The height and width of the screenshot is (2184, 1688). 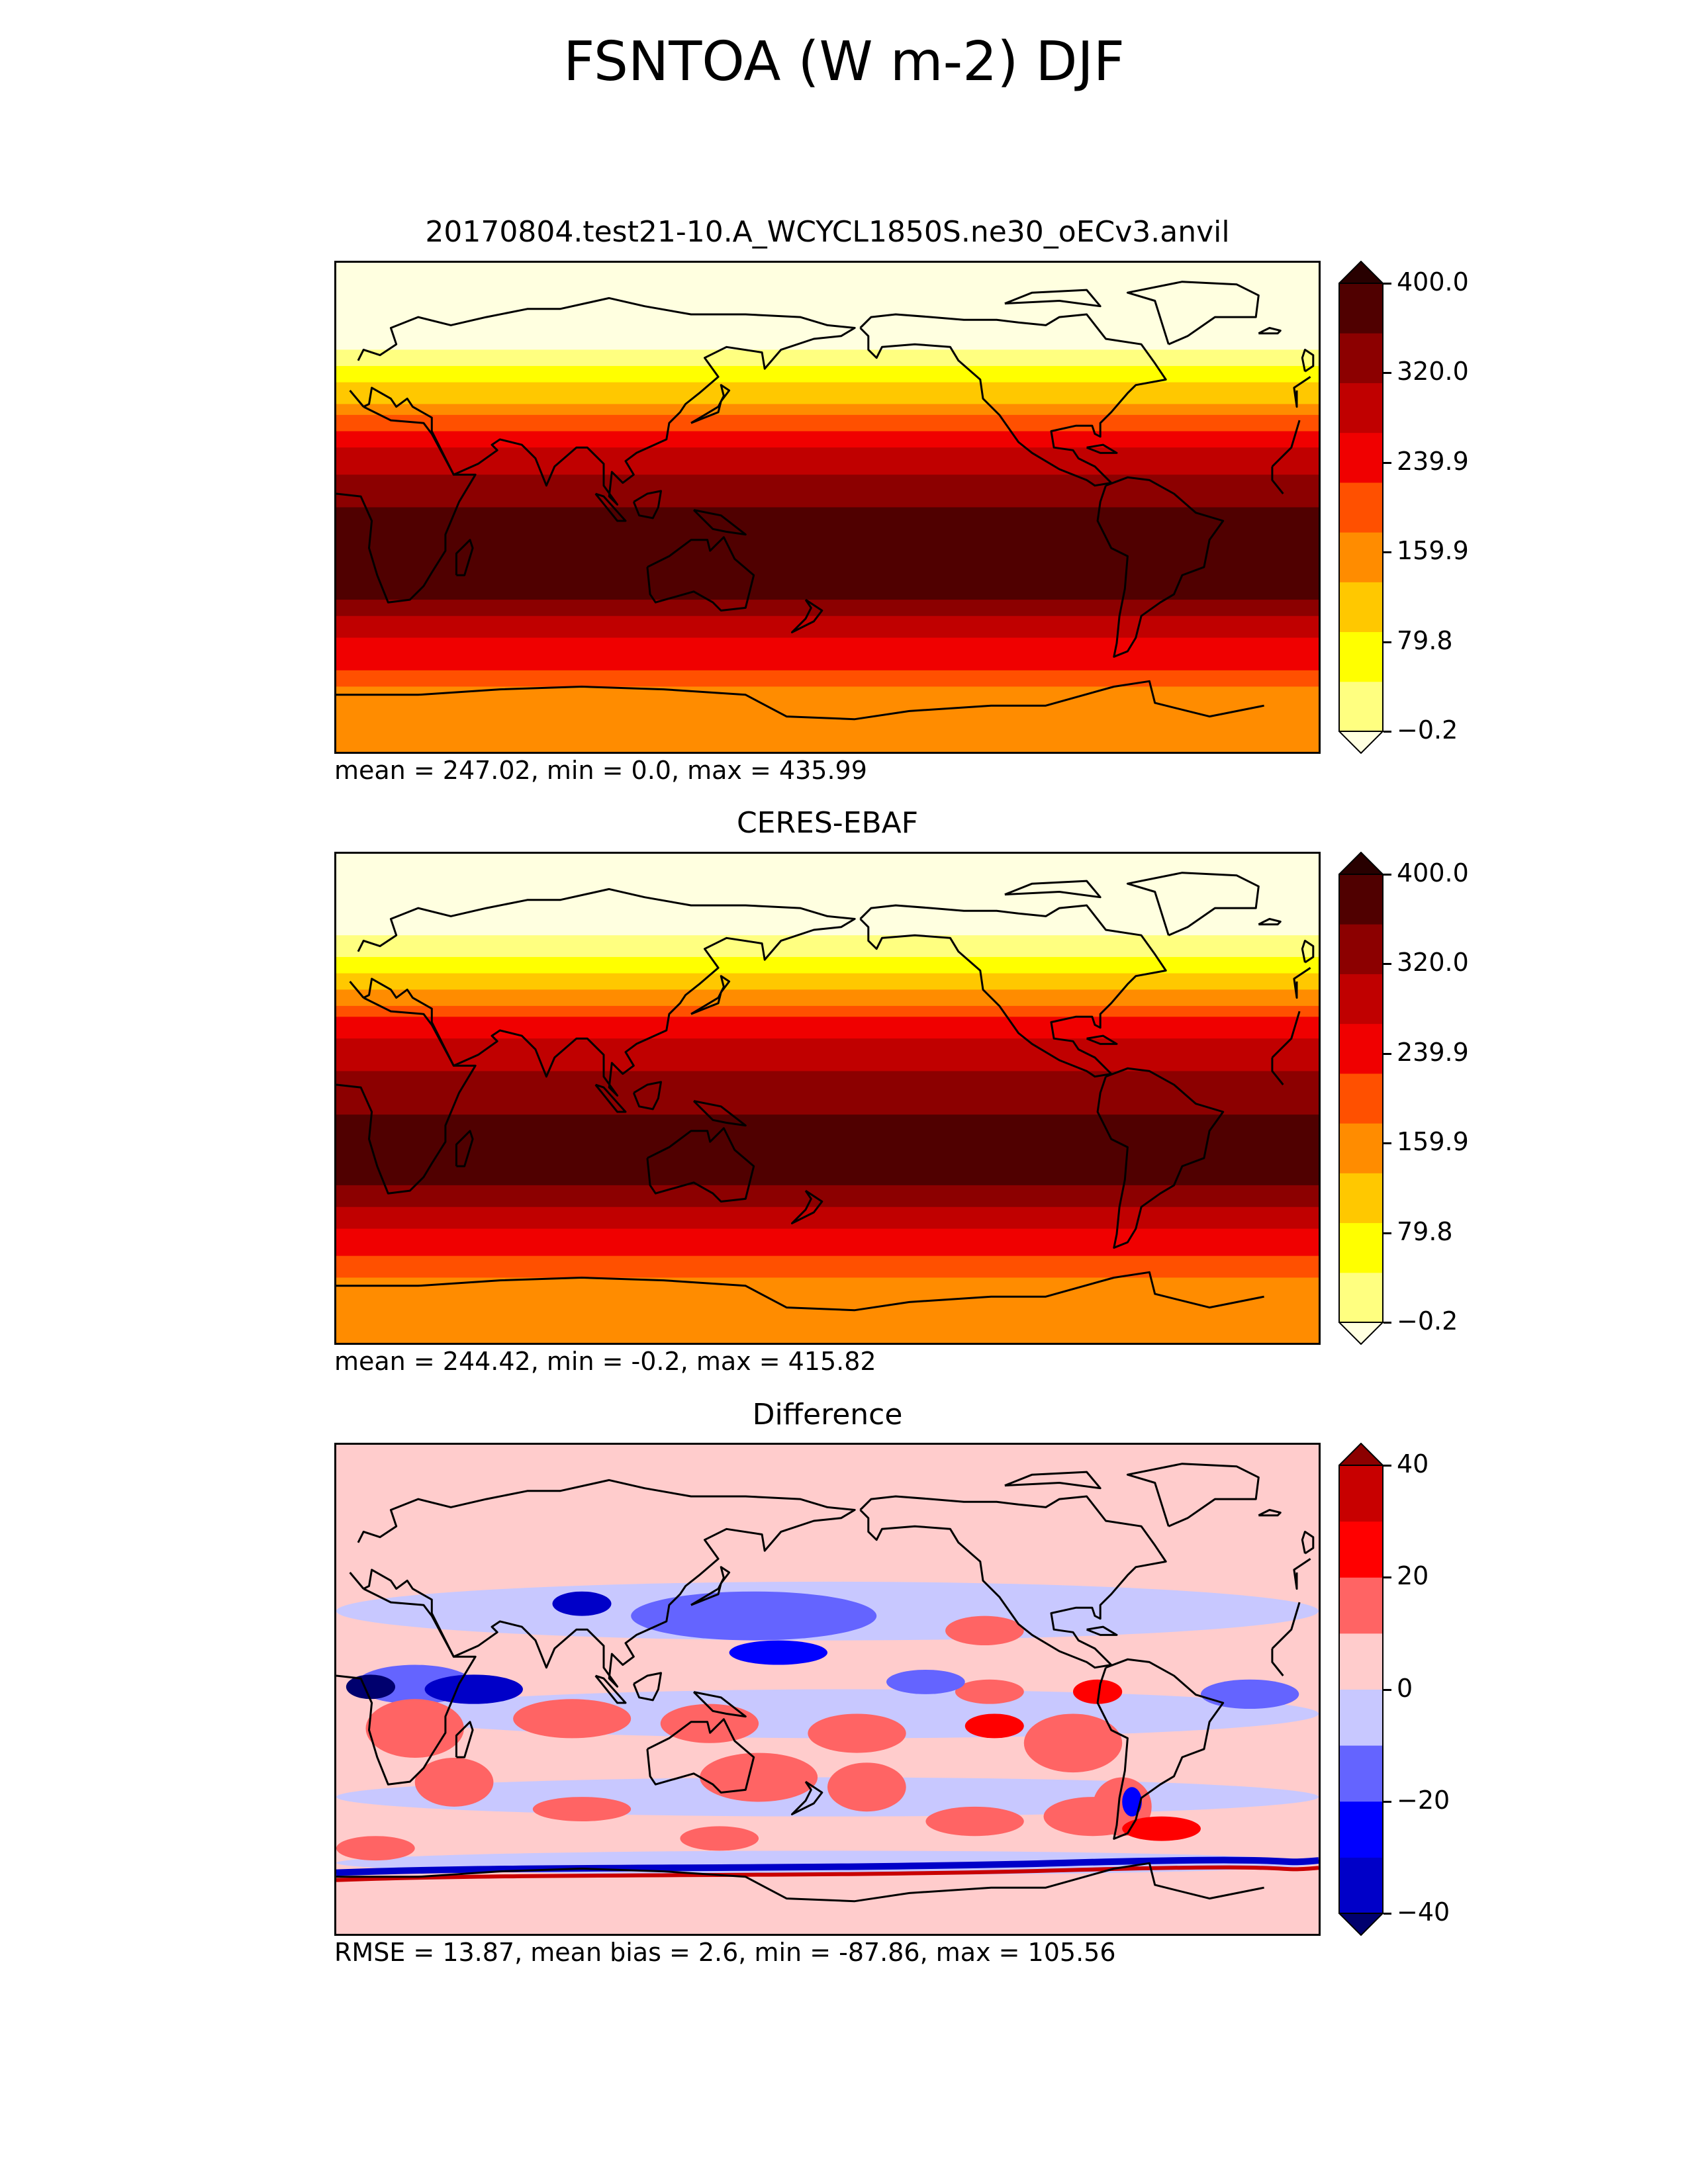 I want to click on panel-3-map, so click(x=827, y=1689).